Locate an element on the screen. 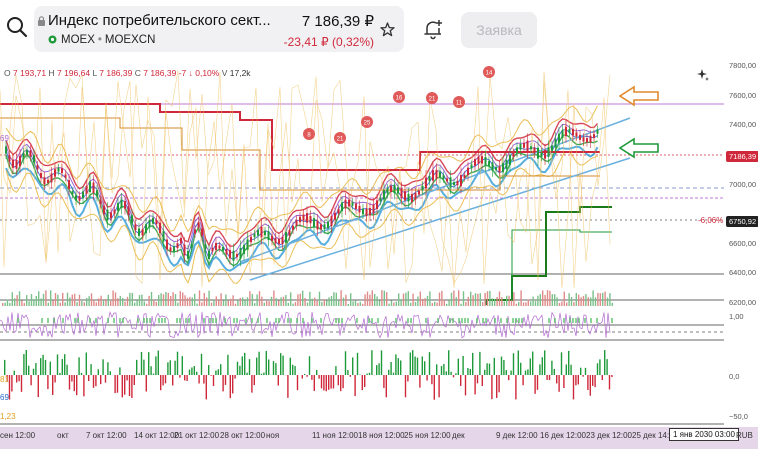 Image resolution: width=758 pixels, height=449 pixels. y-tick: 7800,00 is located at coordinates (743, 65).